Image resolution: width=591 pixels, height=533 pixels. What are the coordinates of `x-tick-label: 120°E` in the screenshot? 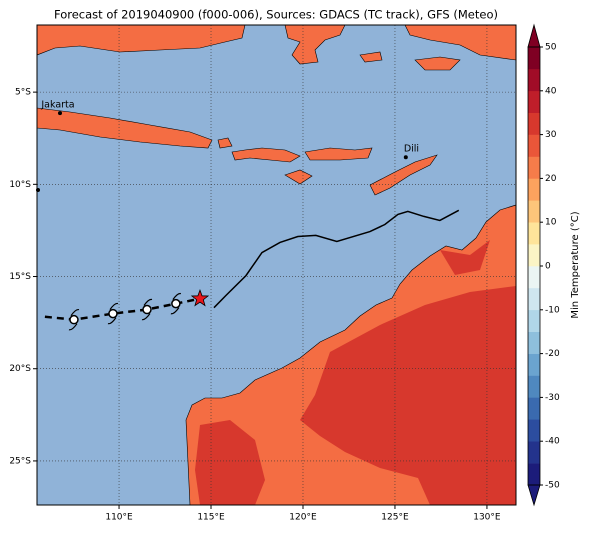 It's located at (303, 518).